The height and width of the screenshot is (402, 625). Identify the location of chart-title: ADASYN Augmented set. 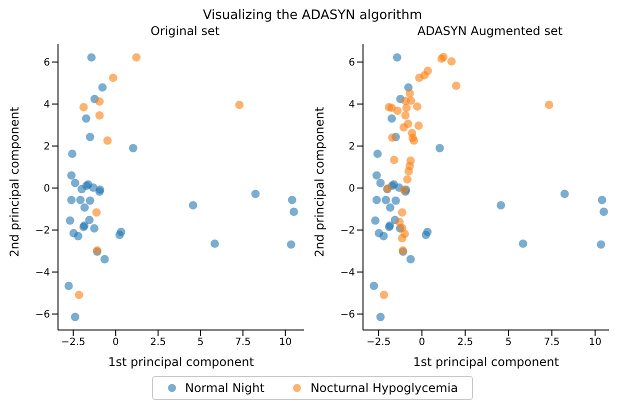
(490, 32).